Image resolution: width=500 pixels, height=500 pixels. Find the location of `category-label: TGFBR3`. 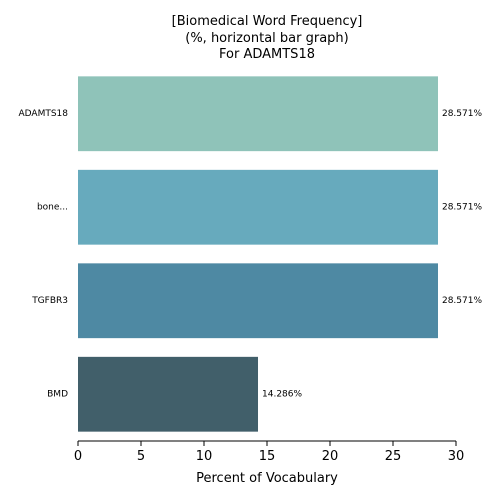

category-label: TGFBR3 is located at coordinates (49, 301).